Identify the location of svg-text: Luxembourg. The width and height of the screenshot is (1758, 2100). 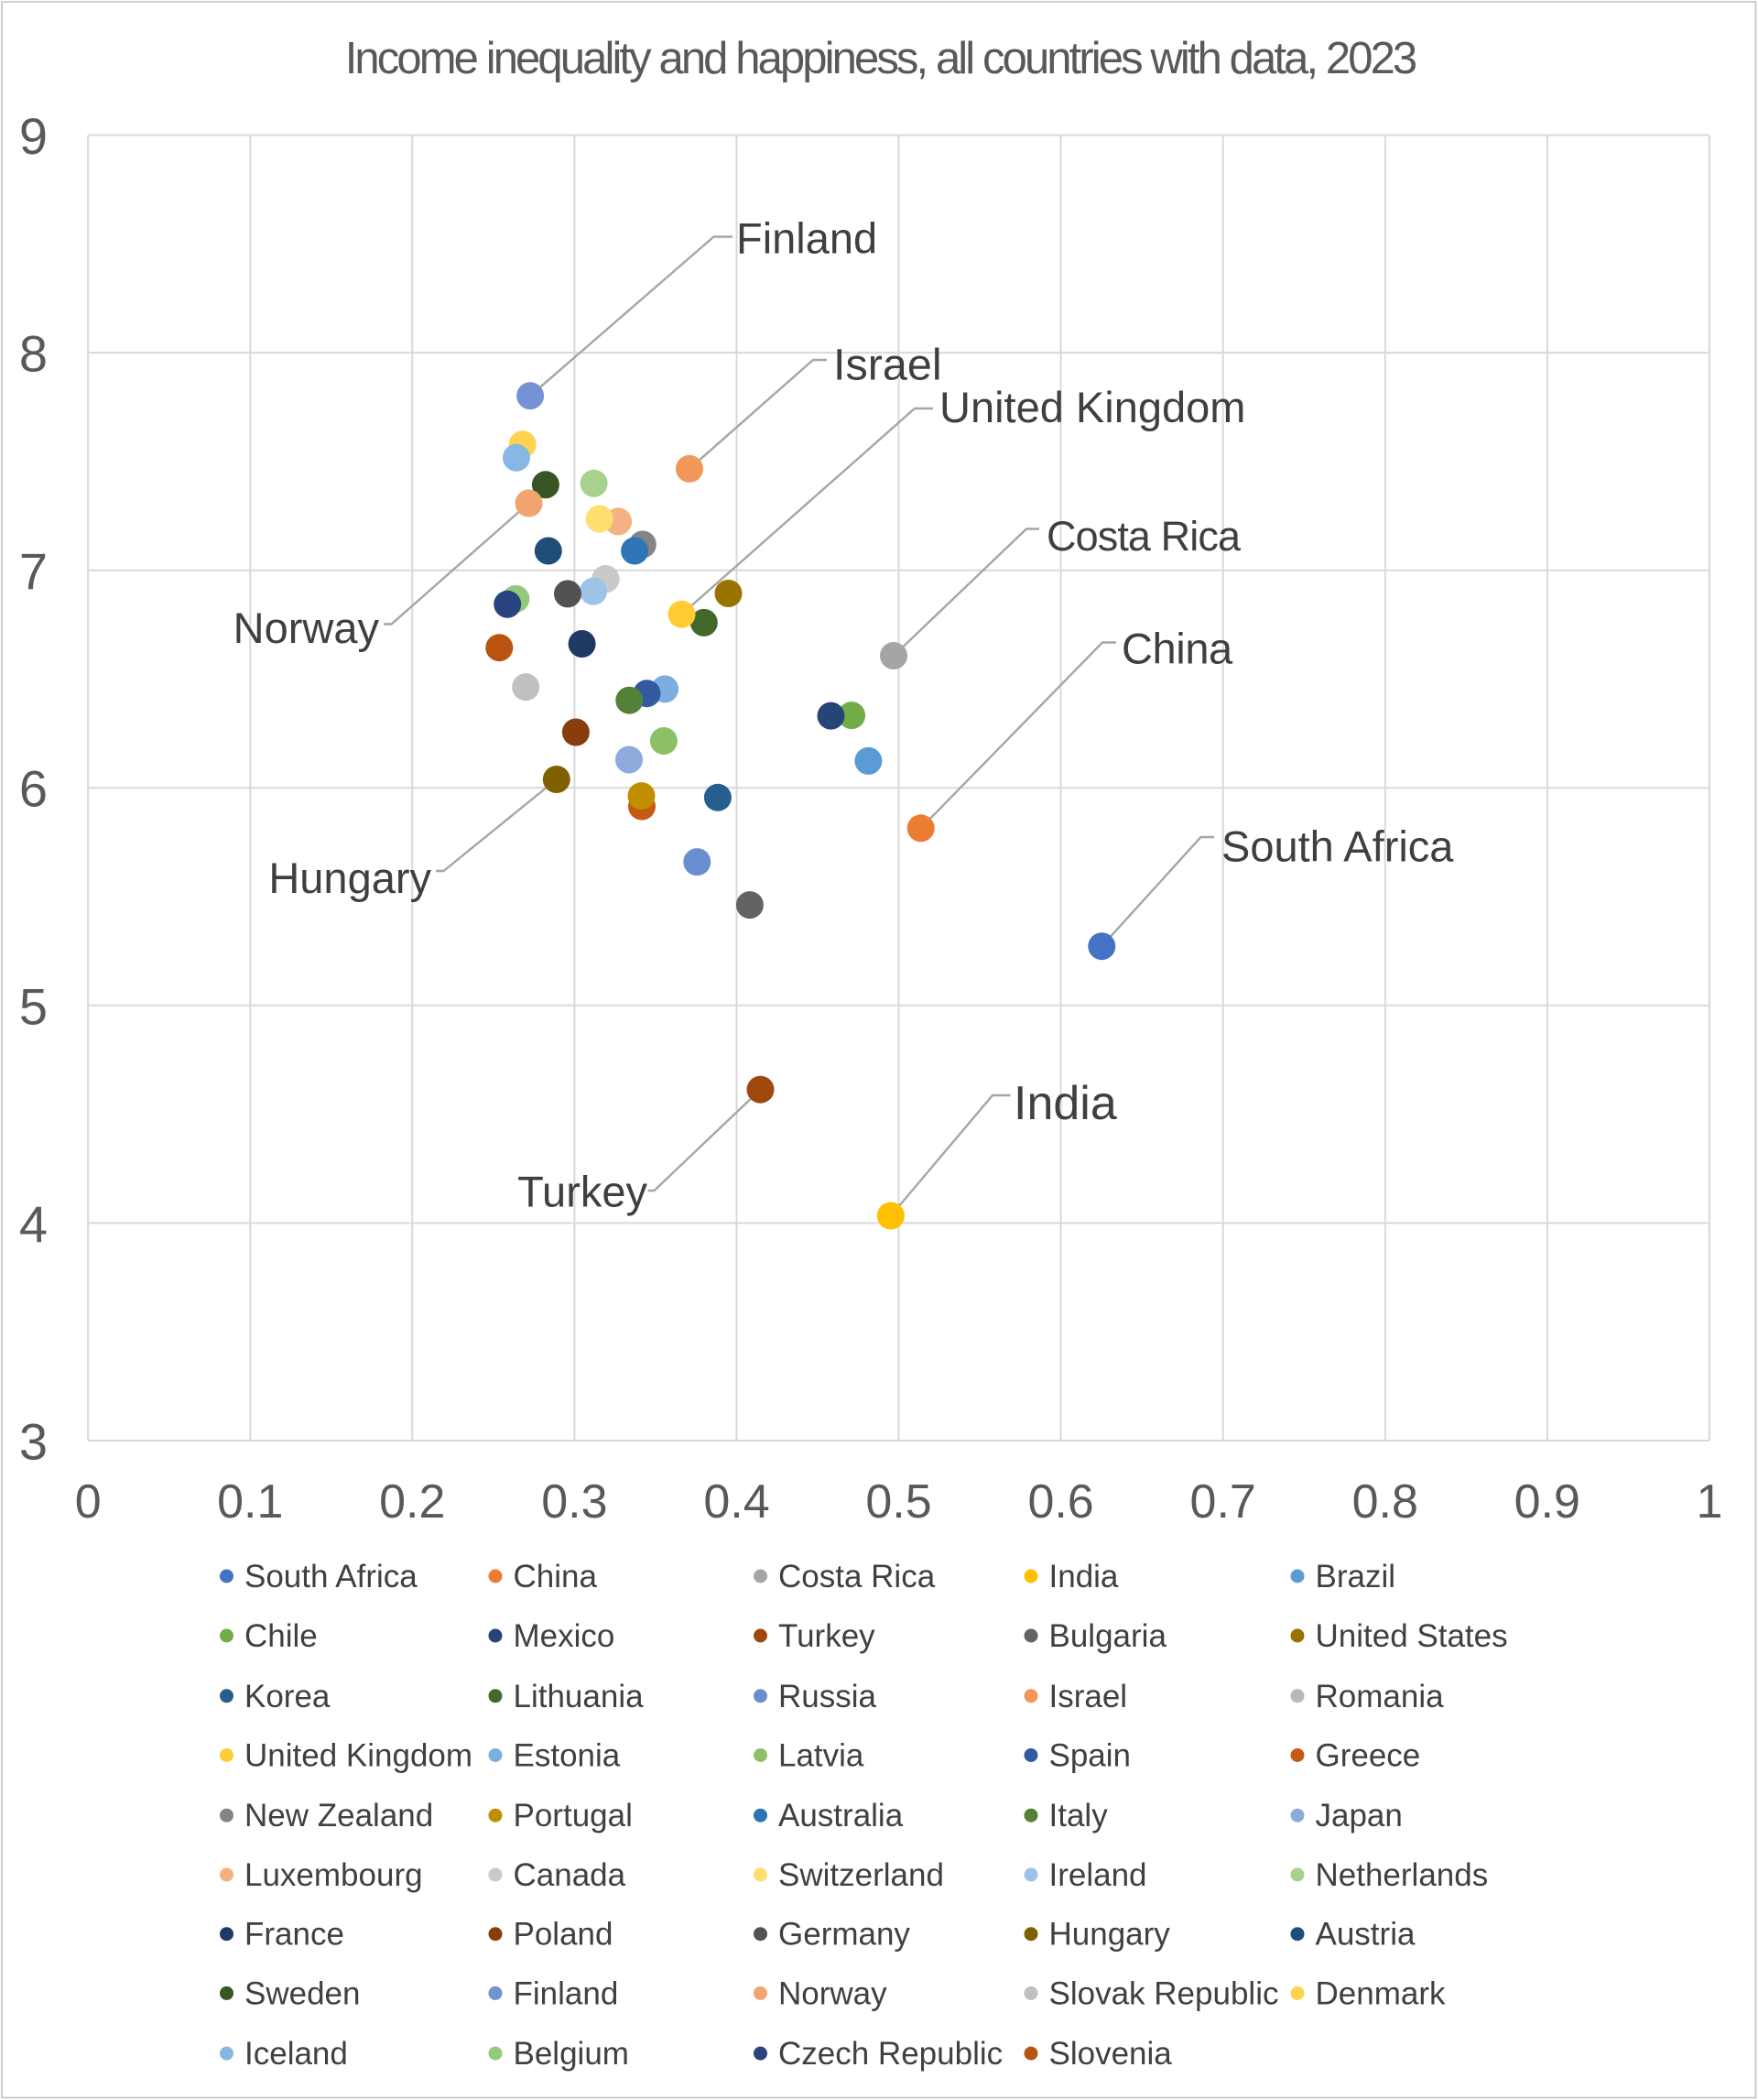
(333, 1875).